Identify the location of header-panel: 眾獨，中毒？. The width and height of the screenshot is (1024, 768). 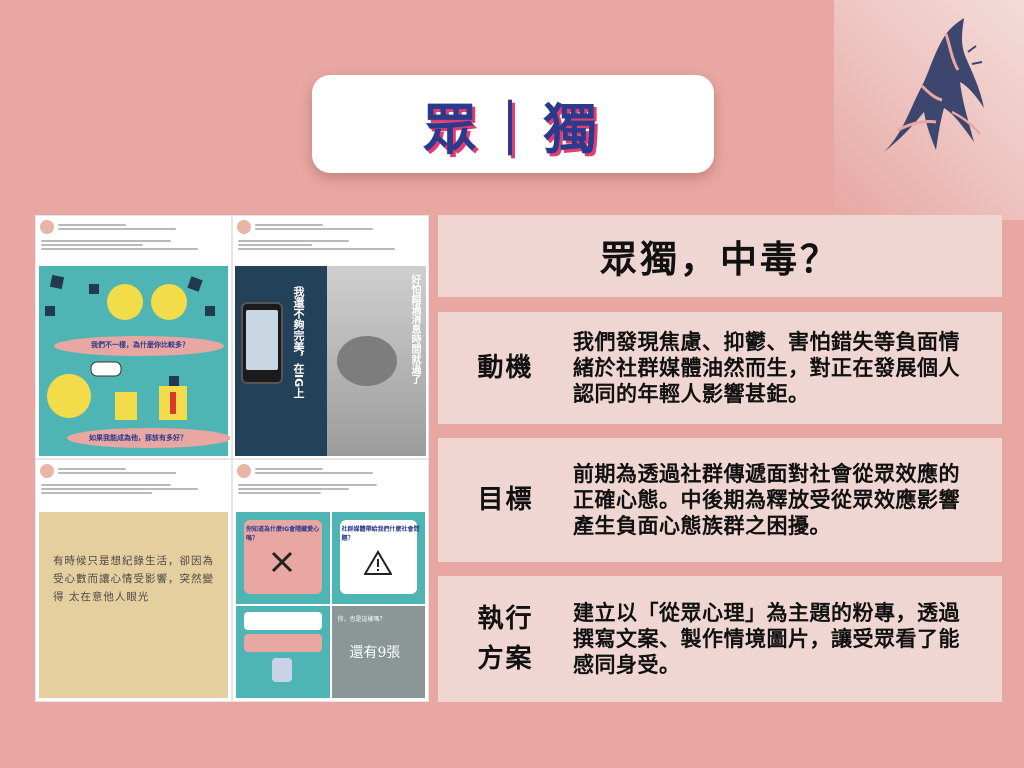
(720, 256).